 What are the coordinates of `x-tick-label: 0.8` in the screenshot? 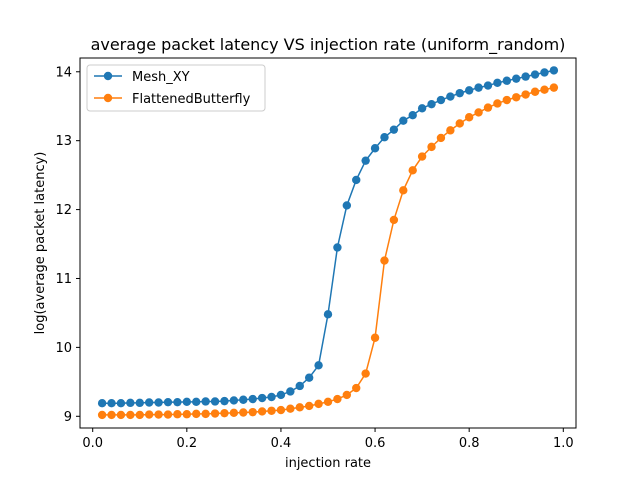 It's located at (469, 443).